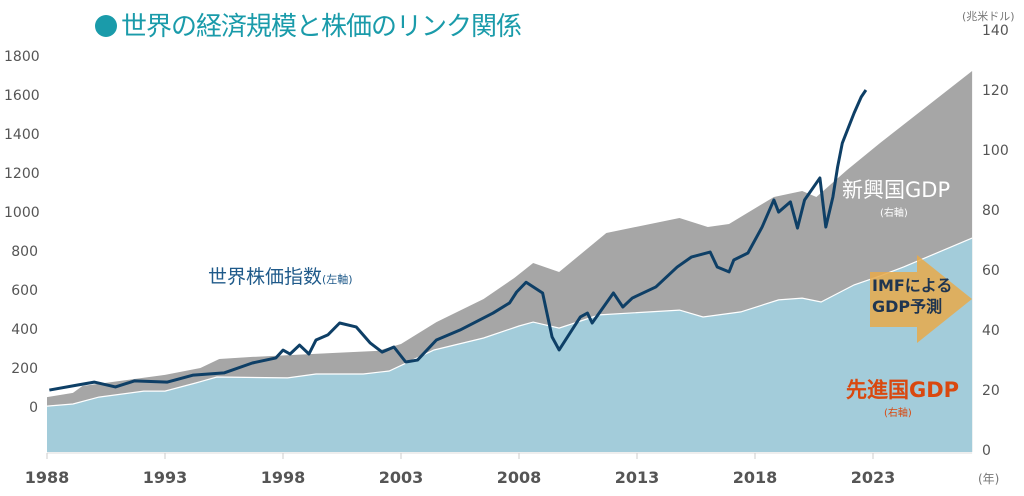  Describe the element at coordinates (106, 26) in the screenshot. I see `title-bullet-icon` at that location.